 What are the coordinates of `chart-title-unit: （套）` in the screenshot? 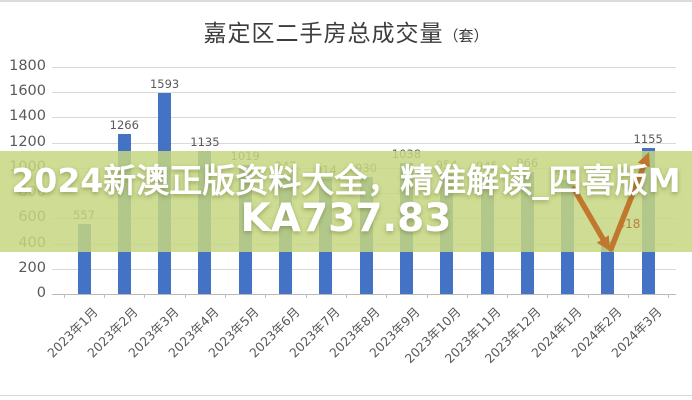 It's located at (466, 36).